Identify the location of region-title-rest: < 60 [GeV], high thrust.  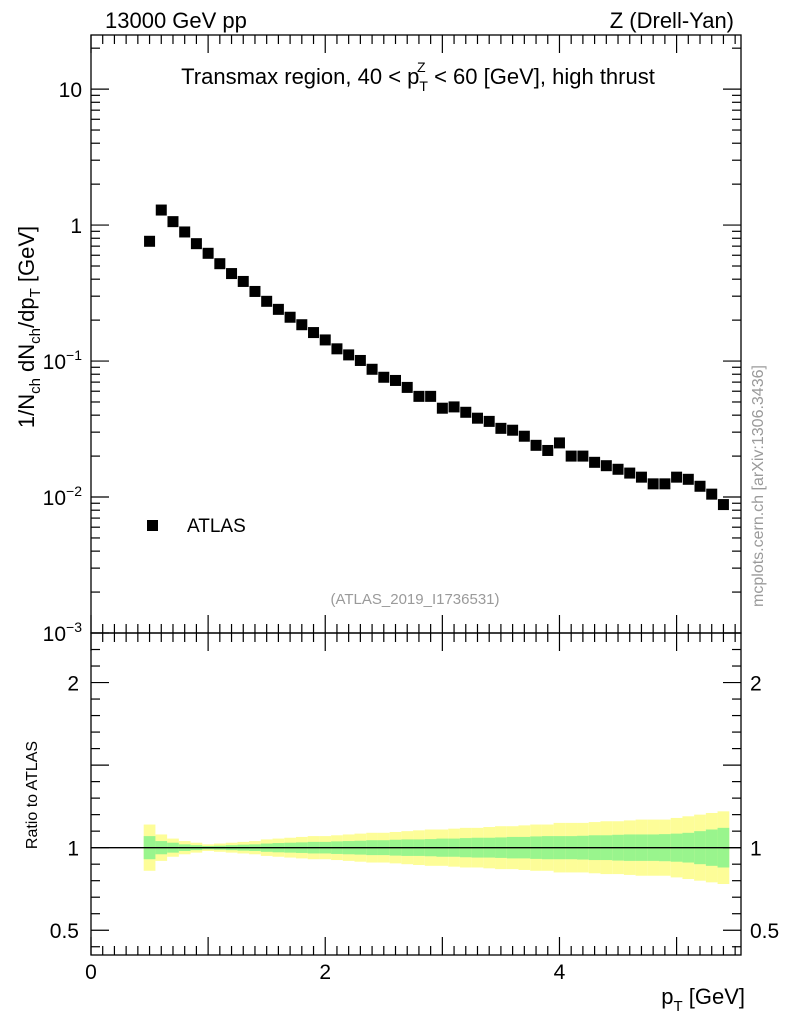
(541, 76).